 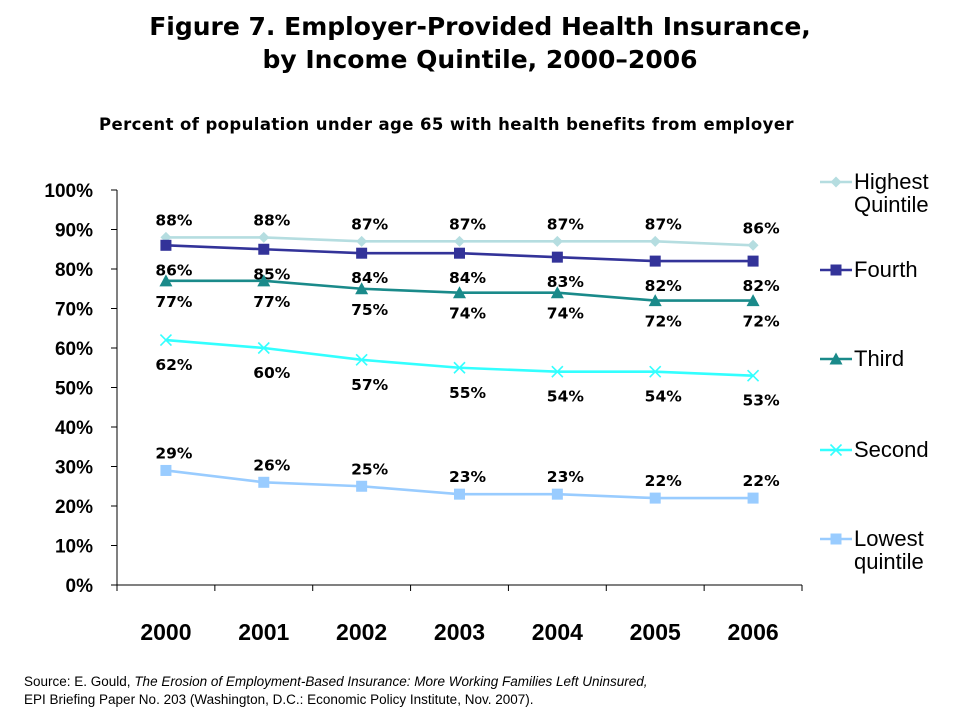 I want to click on legend-label: Second, so click(x=891, y=449).